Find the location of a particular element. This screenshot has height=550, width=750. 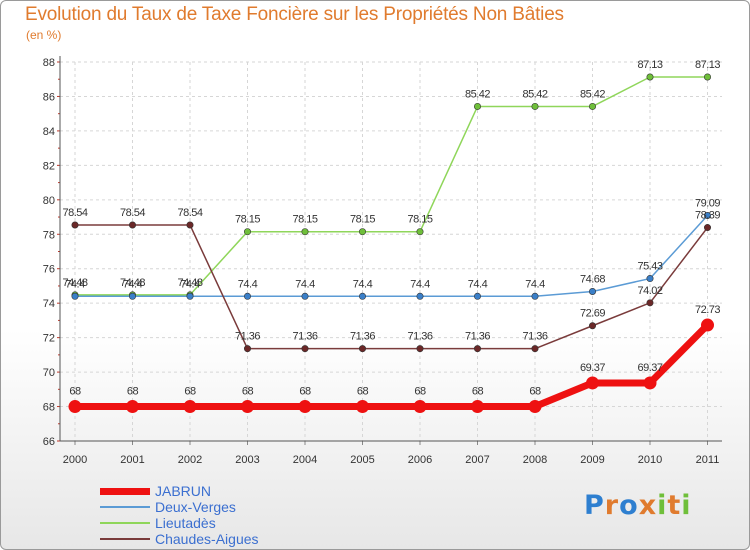

data-label: 79.09 is located at coordinates (707, 203).